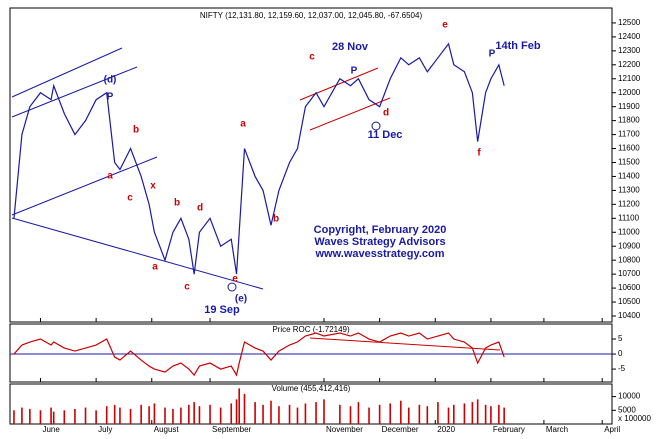 The width and height of the screenshot is (661, 439). Describe the element at coordinates (350, 47) in the screenshot. I see `annotation: 28 Nov` at that location.